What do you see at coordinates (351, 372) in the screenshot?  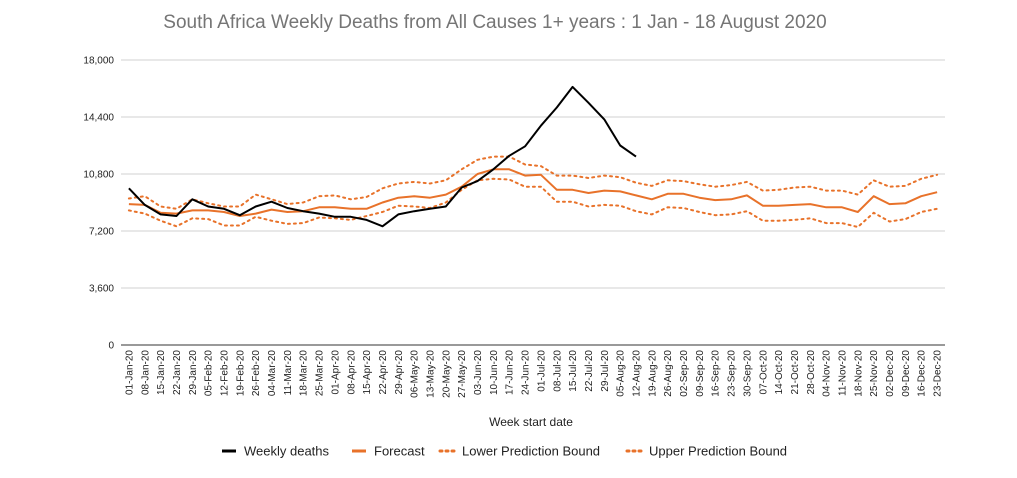 I see `x-tick-label: 08-Apr-20` at bounding box center [351, 372].